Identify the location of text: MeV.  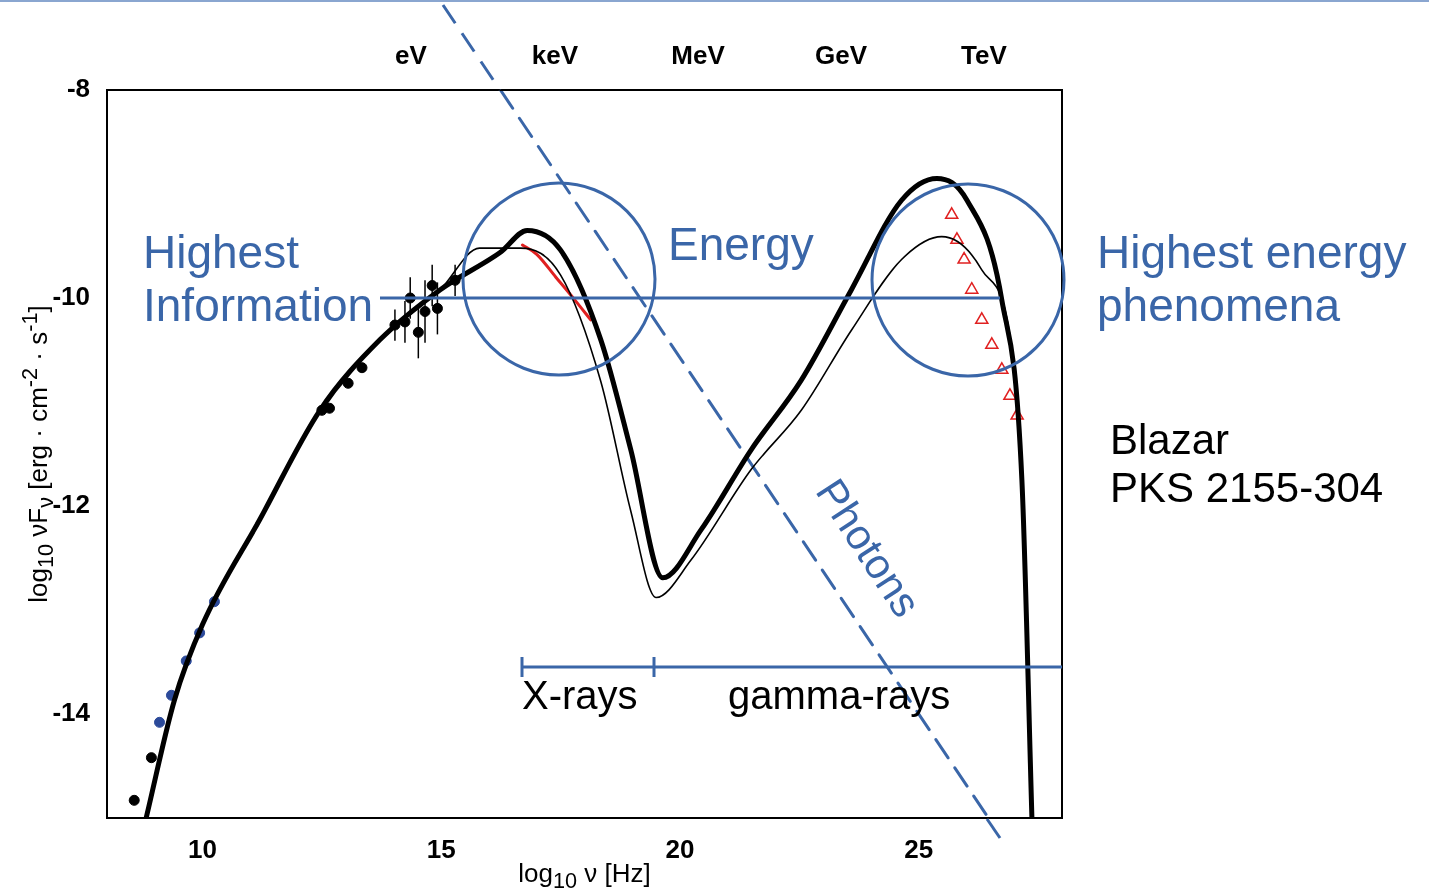
(698, 55).